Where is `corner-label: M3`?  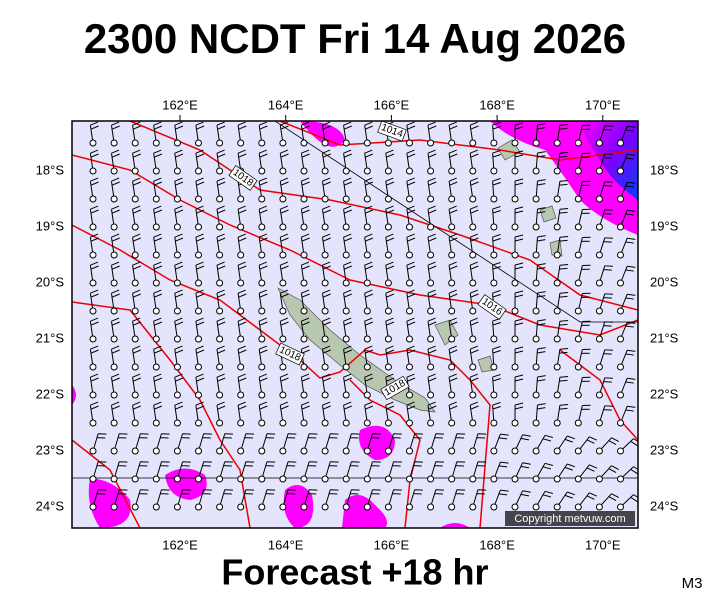 corner-label: M3 is located at coordinates (692, 583).